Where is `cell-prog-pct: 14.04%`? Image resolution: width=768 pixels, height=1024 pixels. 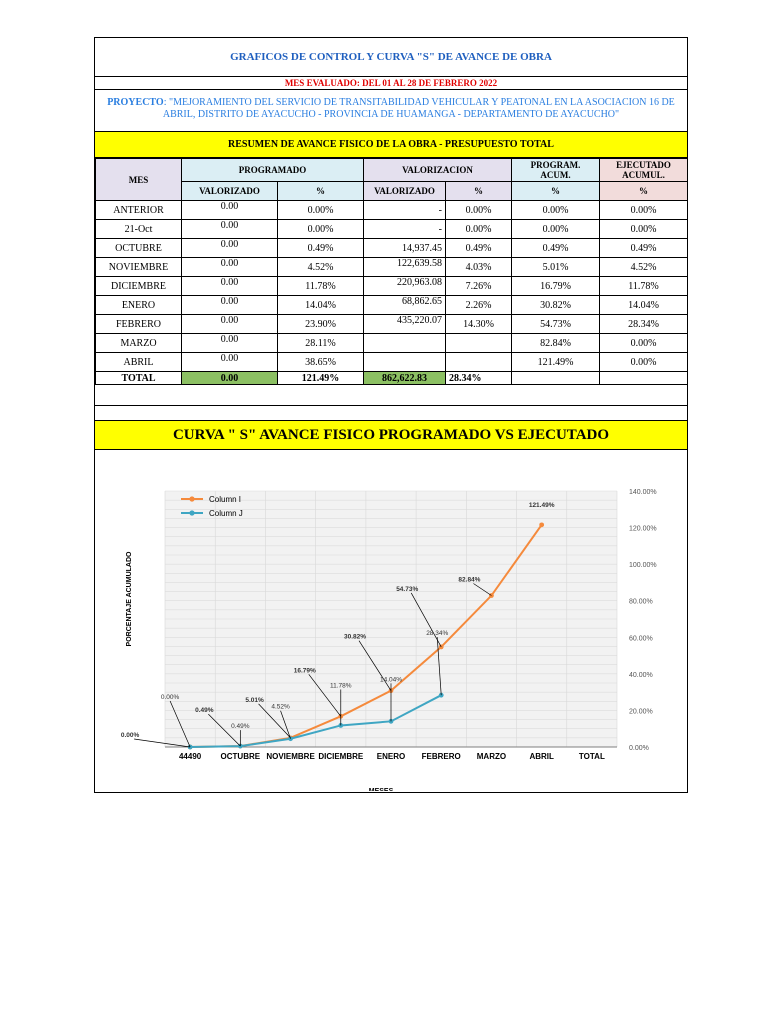
cell-prog-pct: 14.04% is located at coordinates (320, 305).